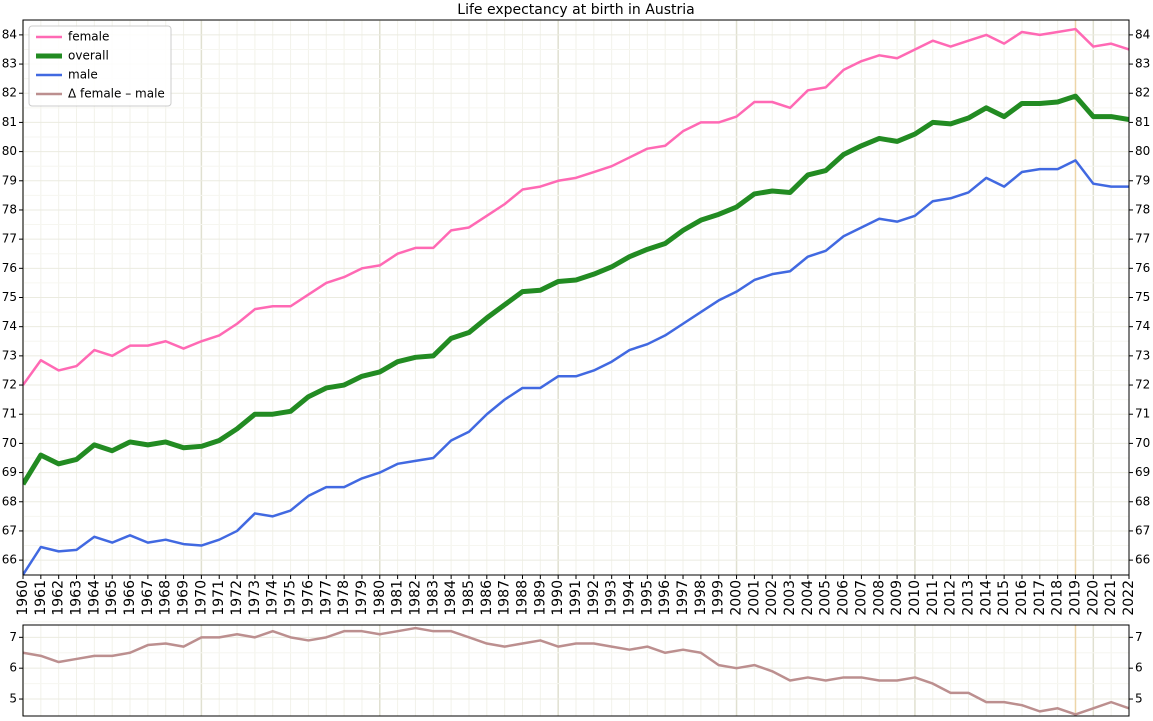  Describe the element at coordinates (826, 598) in the screenshot. I see `x-tick-label: 2005` at that location.